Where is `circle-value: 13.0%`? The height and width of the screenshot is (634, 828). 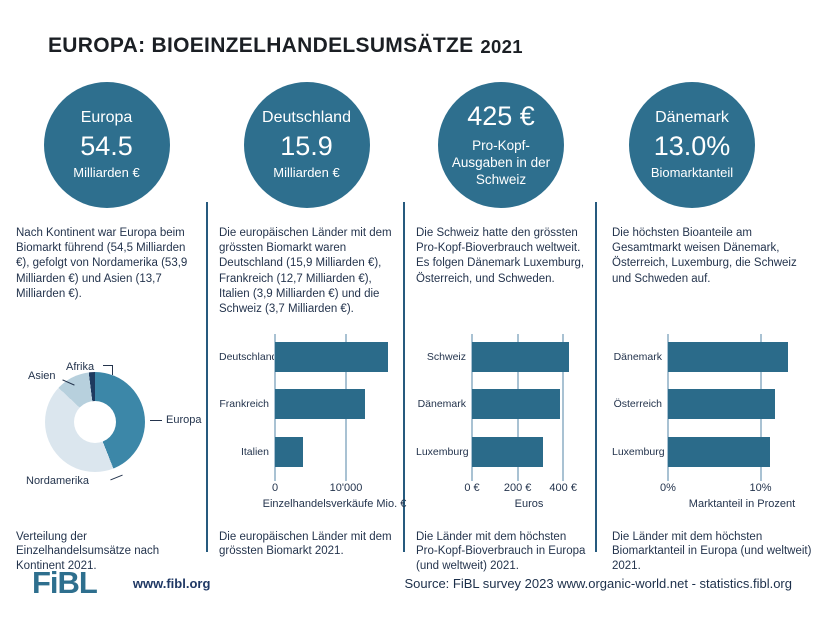 circle-value: 13.0% is located at coordinates (692, 146).